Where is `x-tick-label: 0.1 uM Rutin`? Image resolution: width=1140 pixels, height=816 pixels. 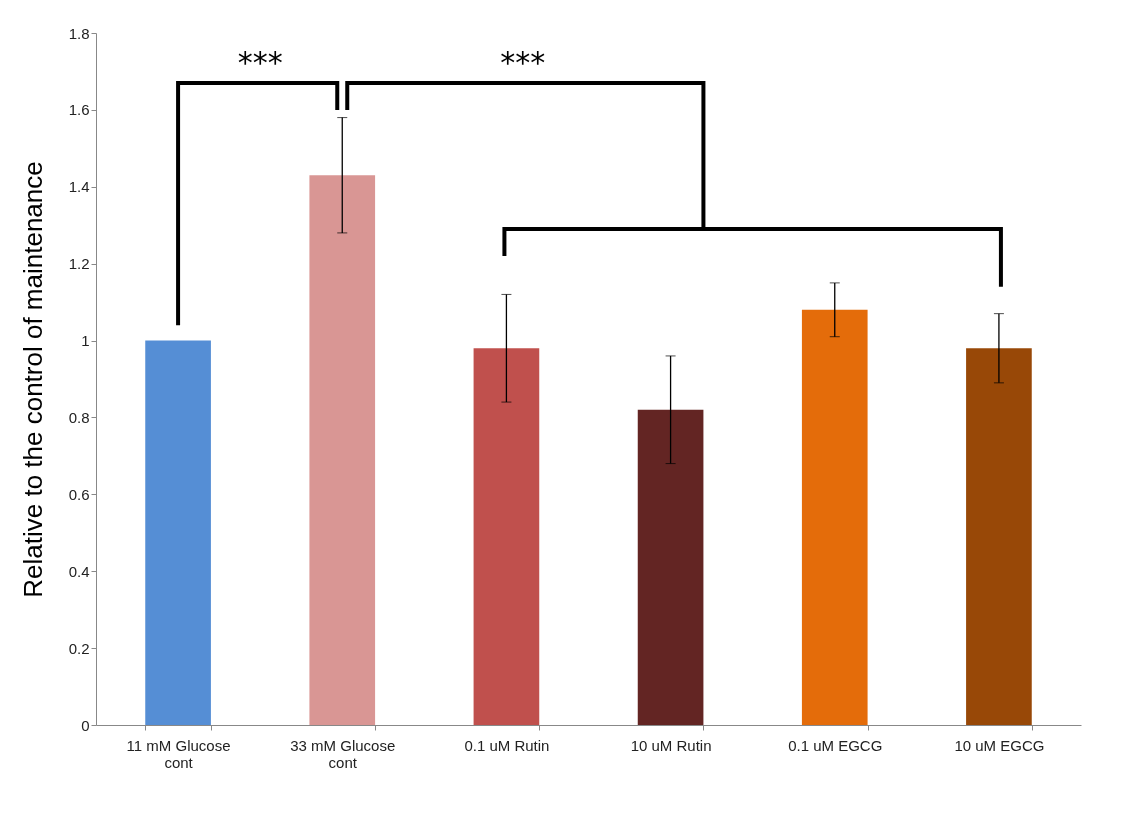 x-tick-label: 0.1 uM Rutin is located at coordinates (507, 745).